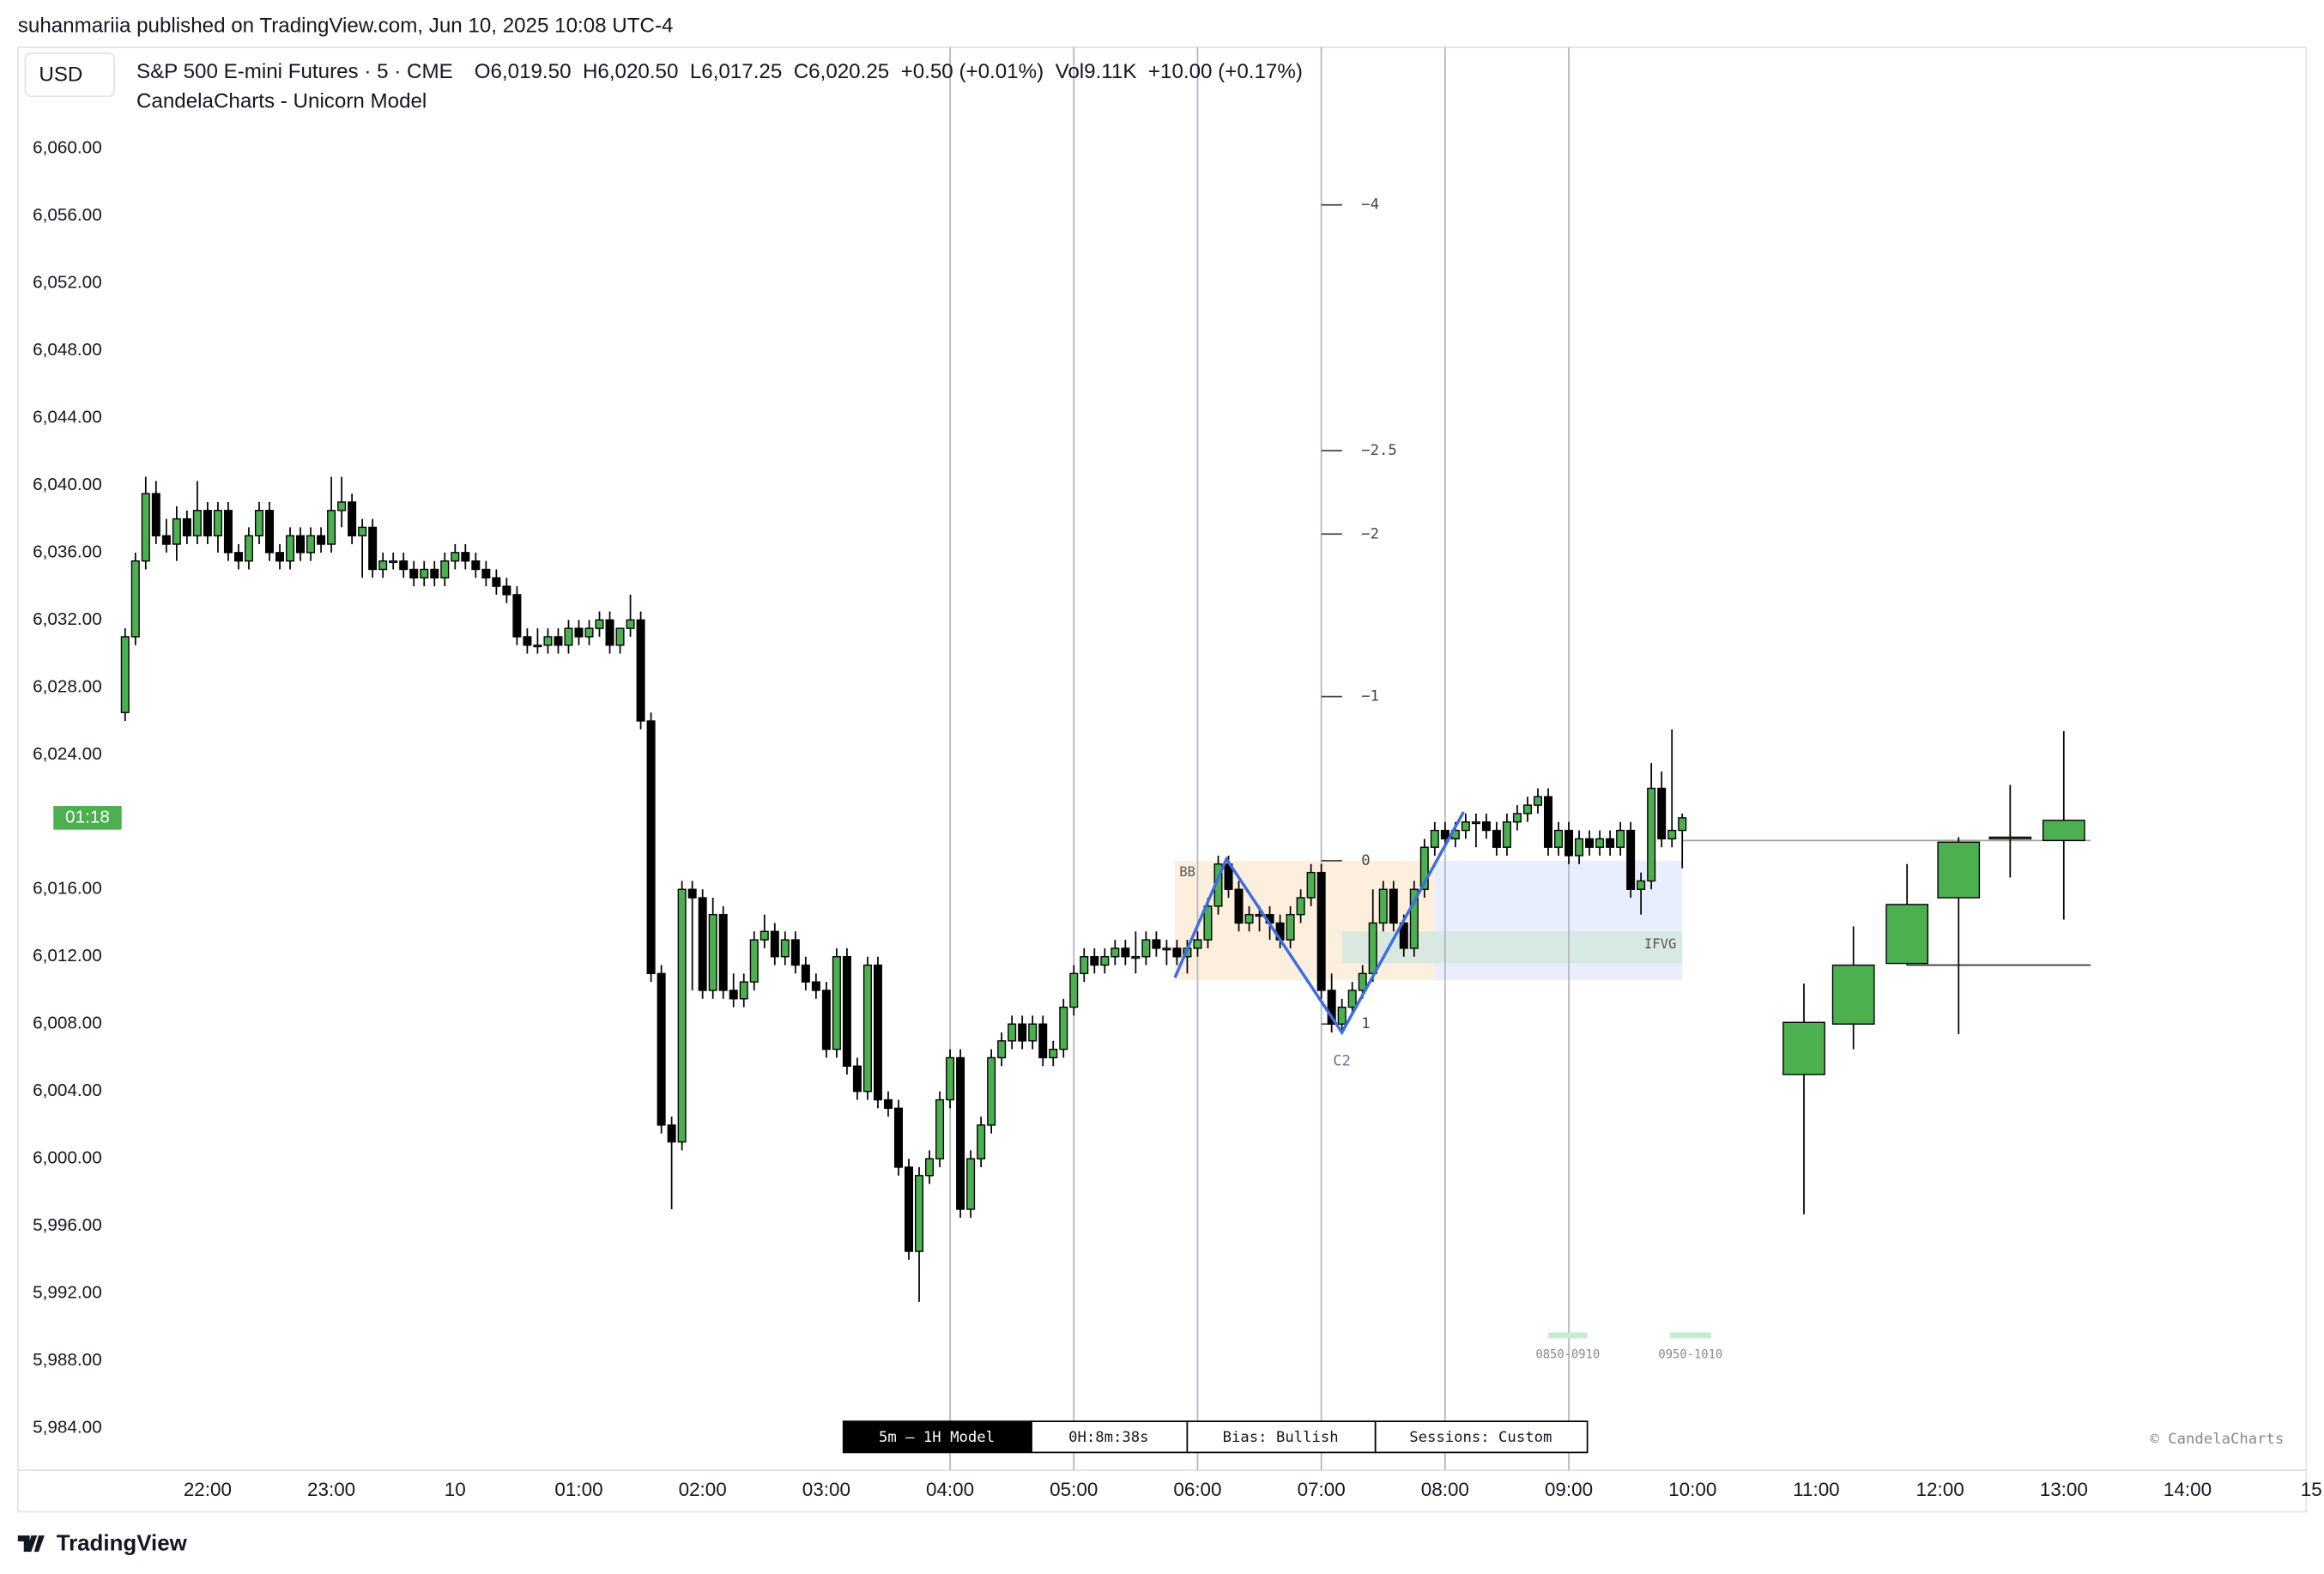 The image size is (2324, 1574). What do you see at coordinates (281, 101) in the screenshot?
I see `indicator-name: CandelaCharts - Unicorn Model` at bounding box center [281, 101].